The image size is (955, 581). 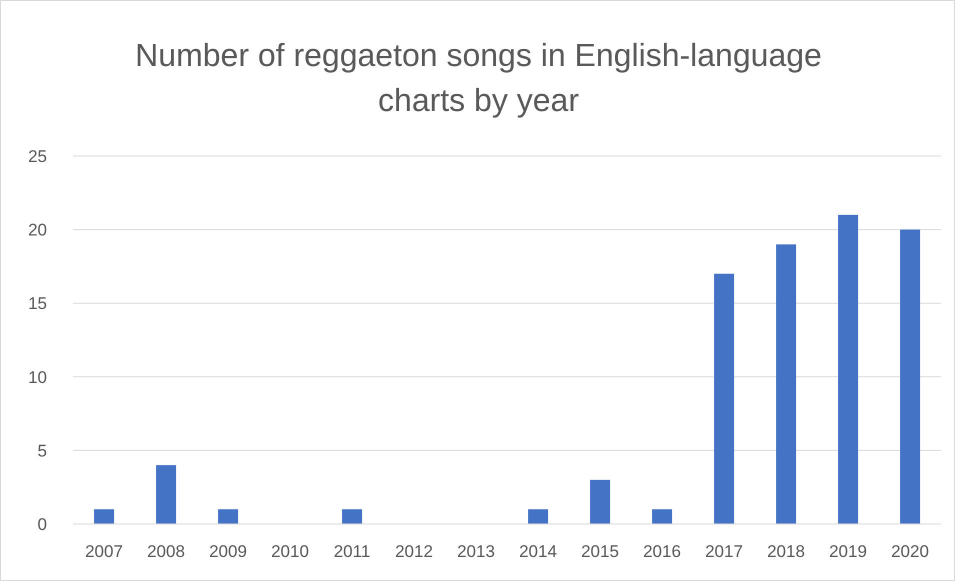 I want to click on x-tick-label: 2017, so click(x=724, y=552).